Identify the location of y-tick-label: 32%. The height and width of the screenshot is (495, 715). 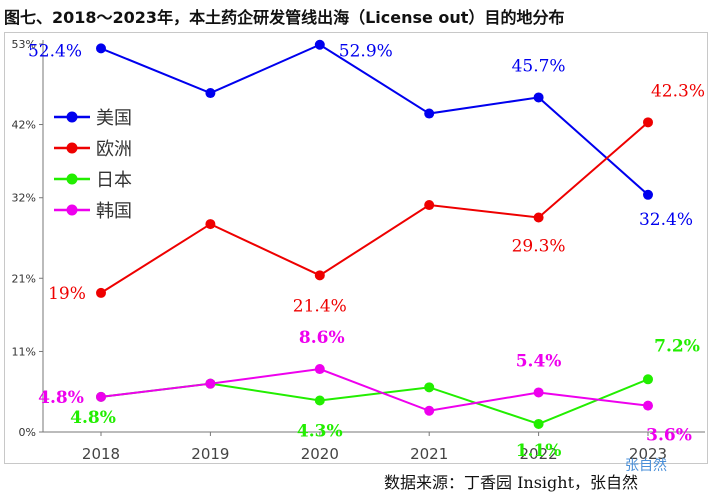
(24, 198).